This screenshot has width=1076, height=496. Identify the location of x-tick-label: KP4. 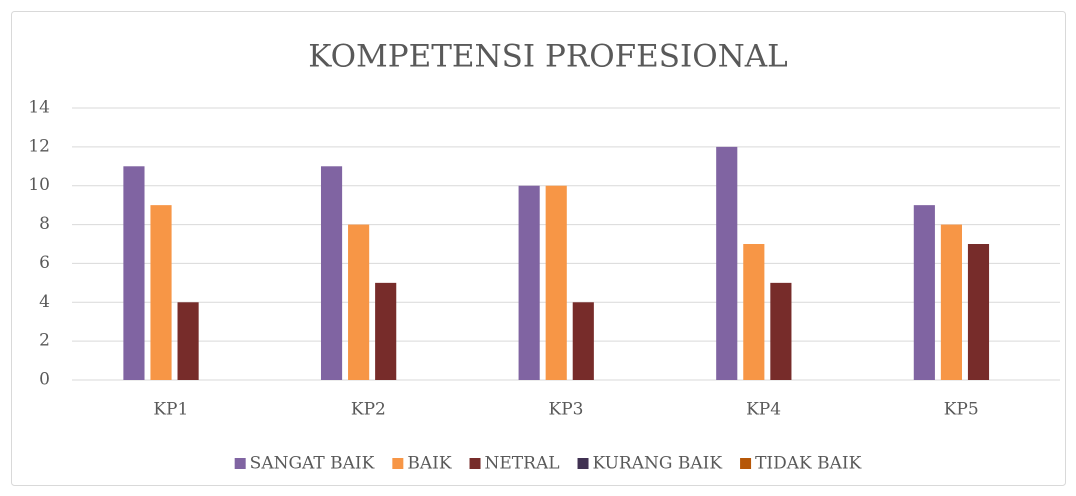
(763, 410).